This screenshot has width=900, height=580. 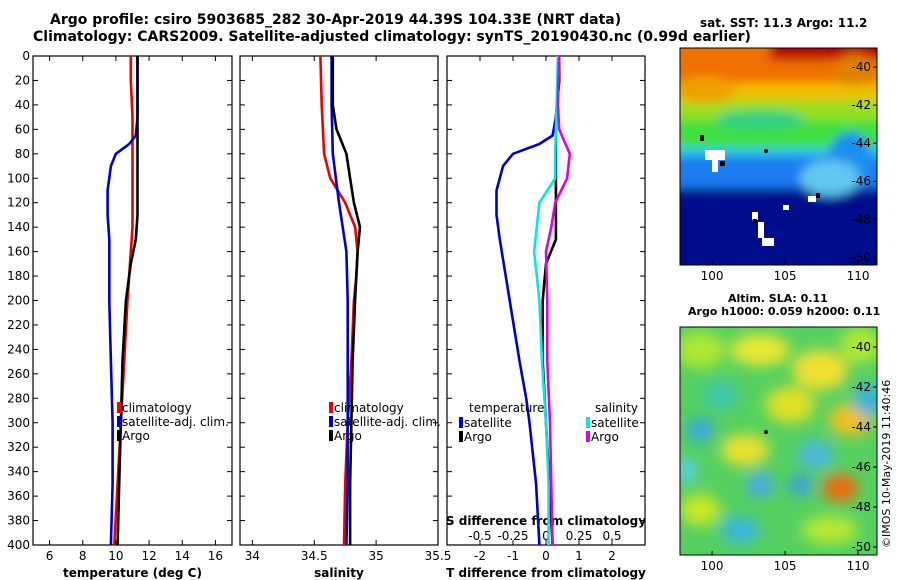 I want to click on sla-map-lat-label: -46, so click(x=861, y=467).